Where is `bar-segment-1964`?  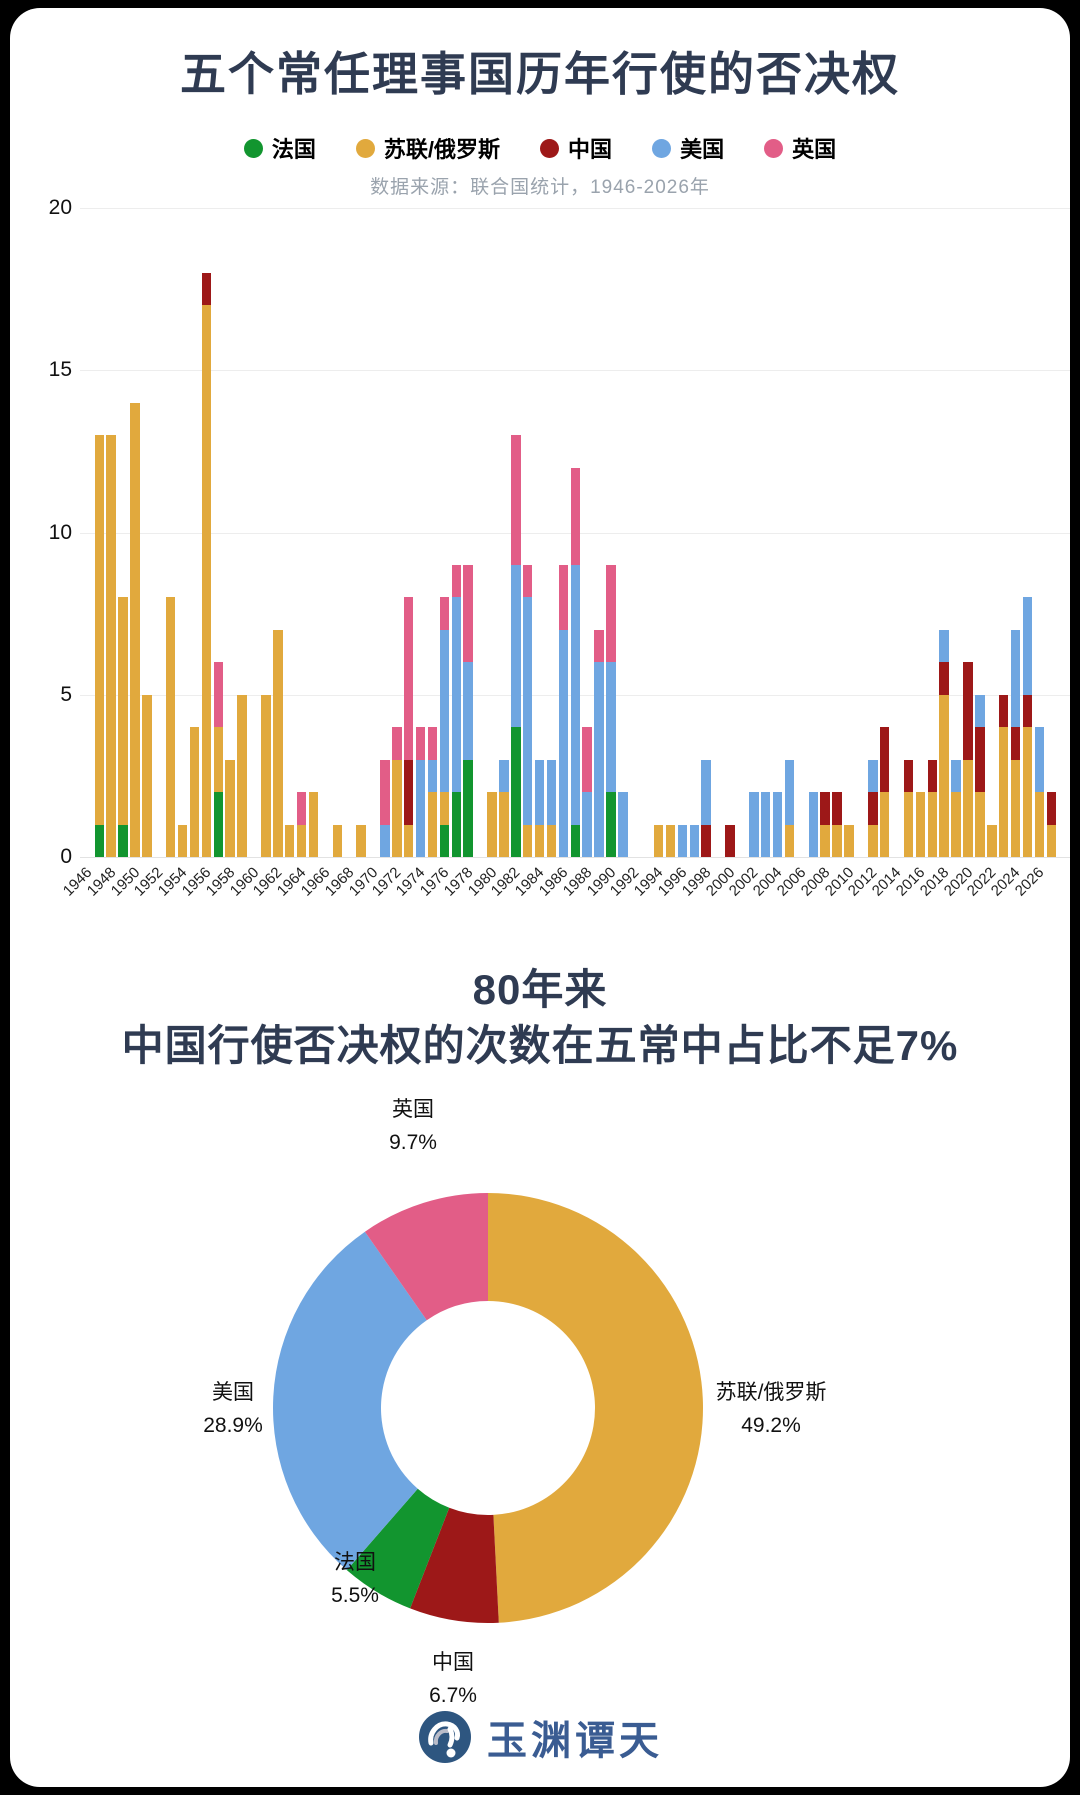
bar-segment-1964 is located at coordinates (313, 824).